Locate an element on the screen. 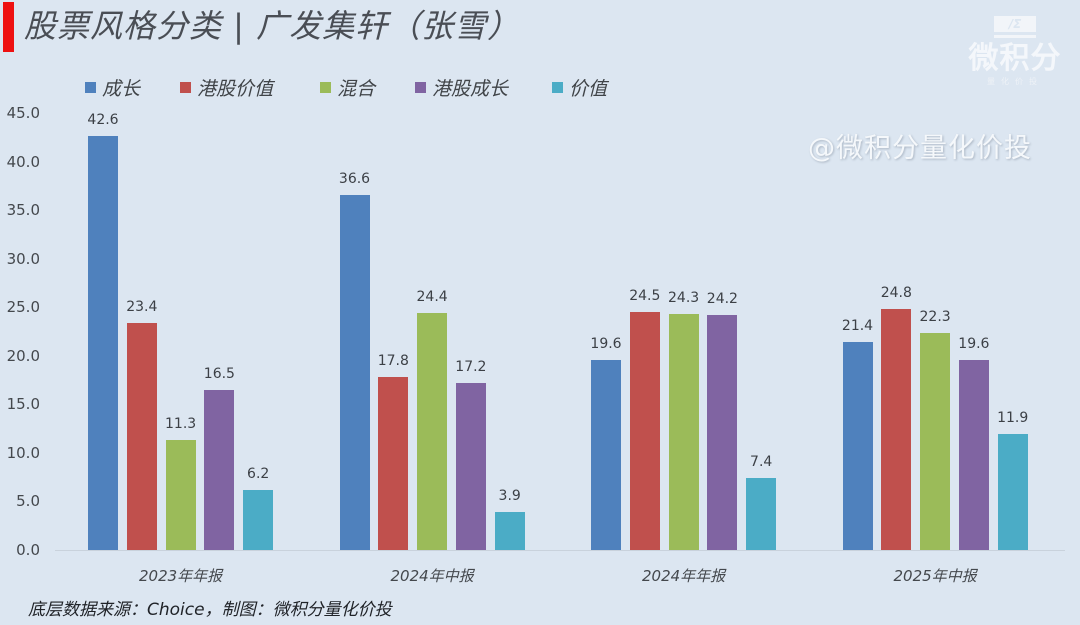 Image resolution: width=1080 pixels, height=625 pixels. bar-value-label: 23.4 is located at coordinates (142, 306).